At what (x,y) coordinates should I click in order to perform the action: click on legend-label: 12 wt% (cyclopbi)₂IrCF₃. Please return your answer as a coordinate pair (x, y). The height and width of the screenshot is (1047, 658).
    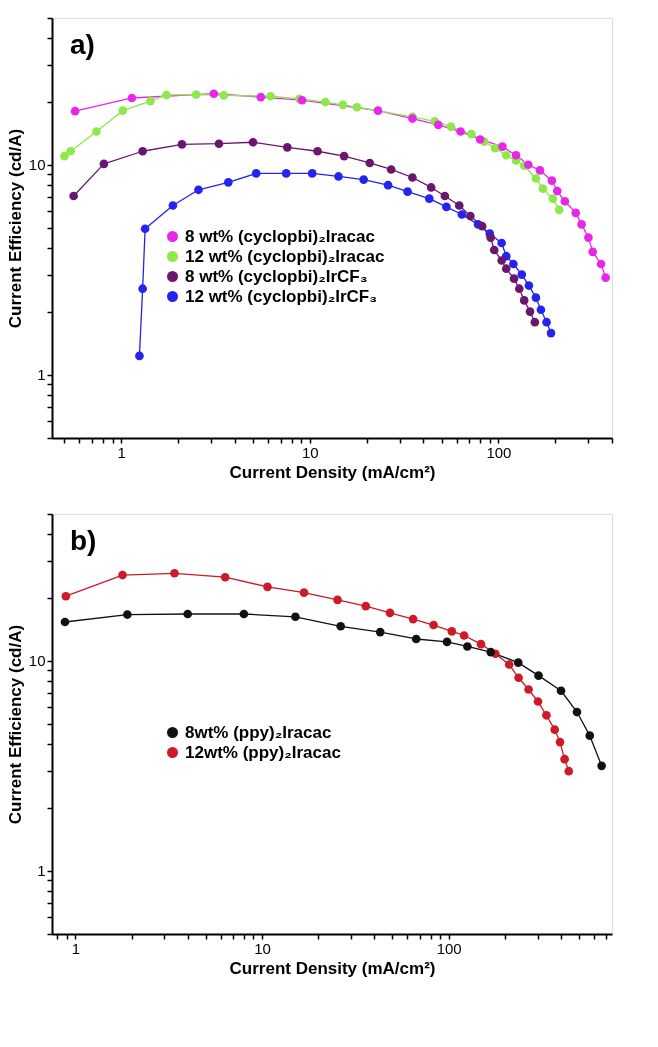
    Looking at the image, I should click on (281, 296).